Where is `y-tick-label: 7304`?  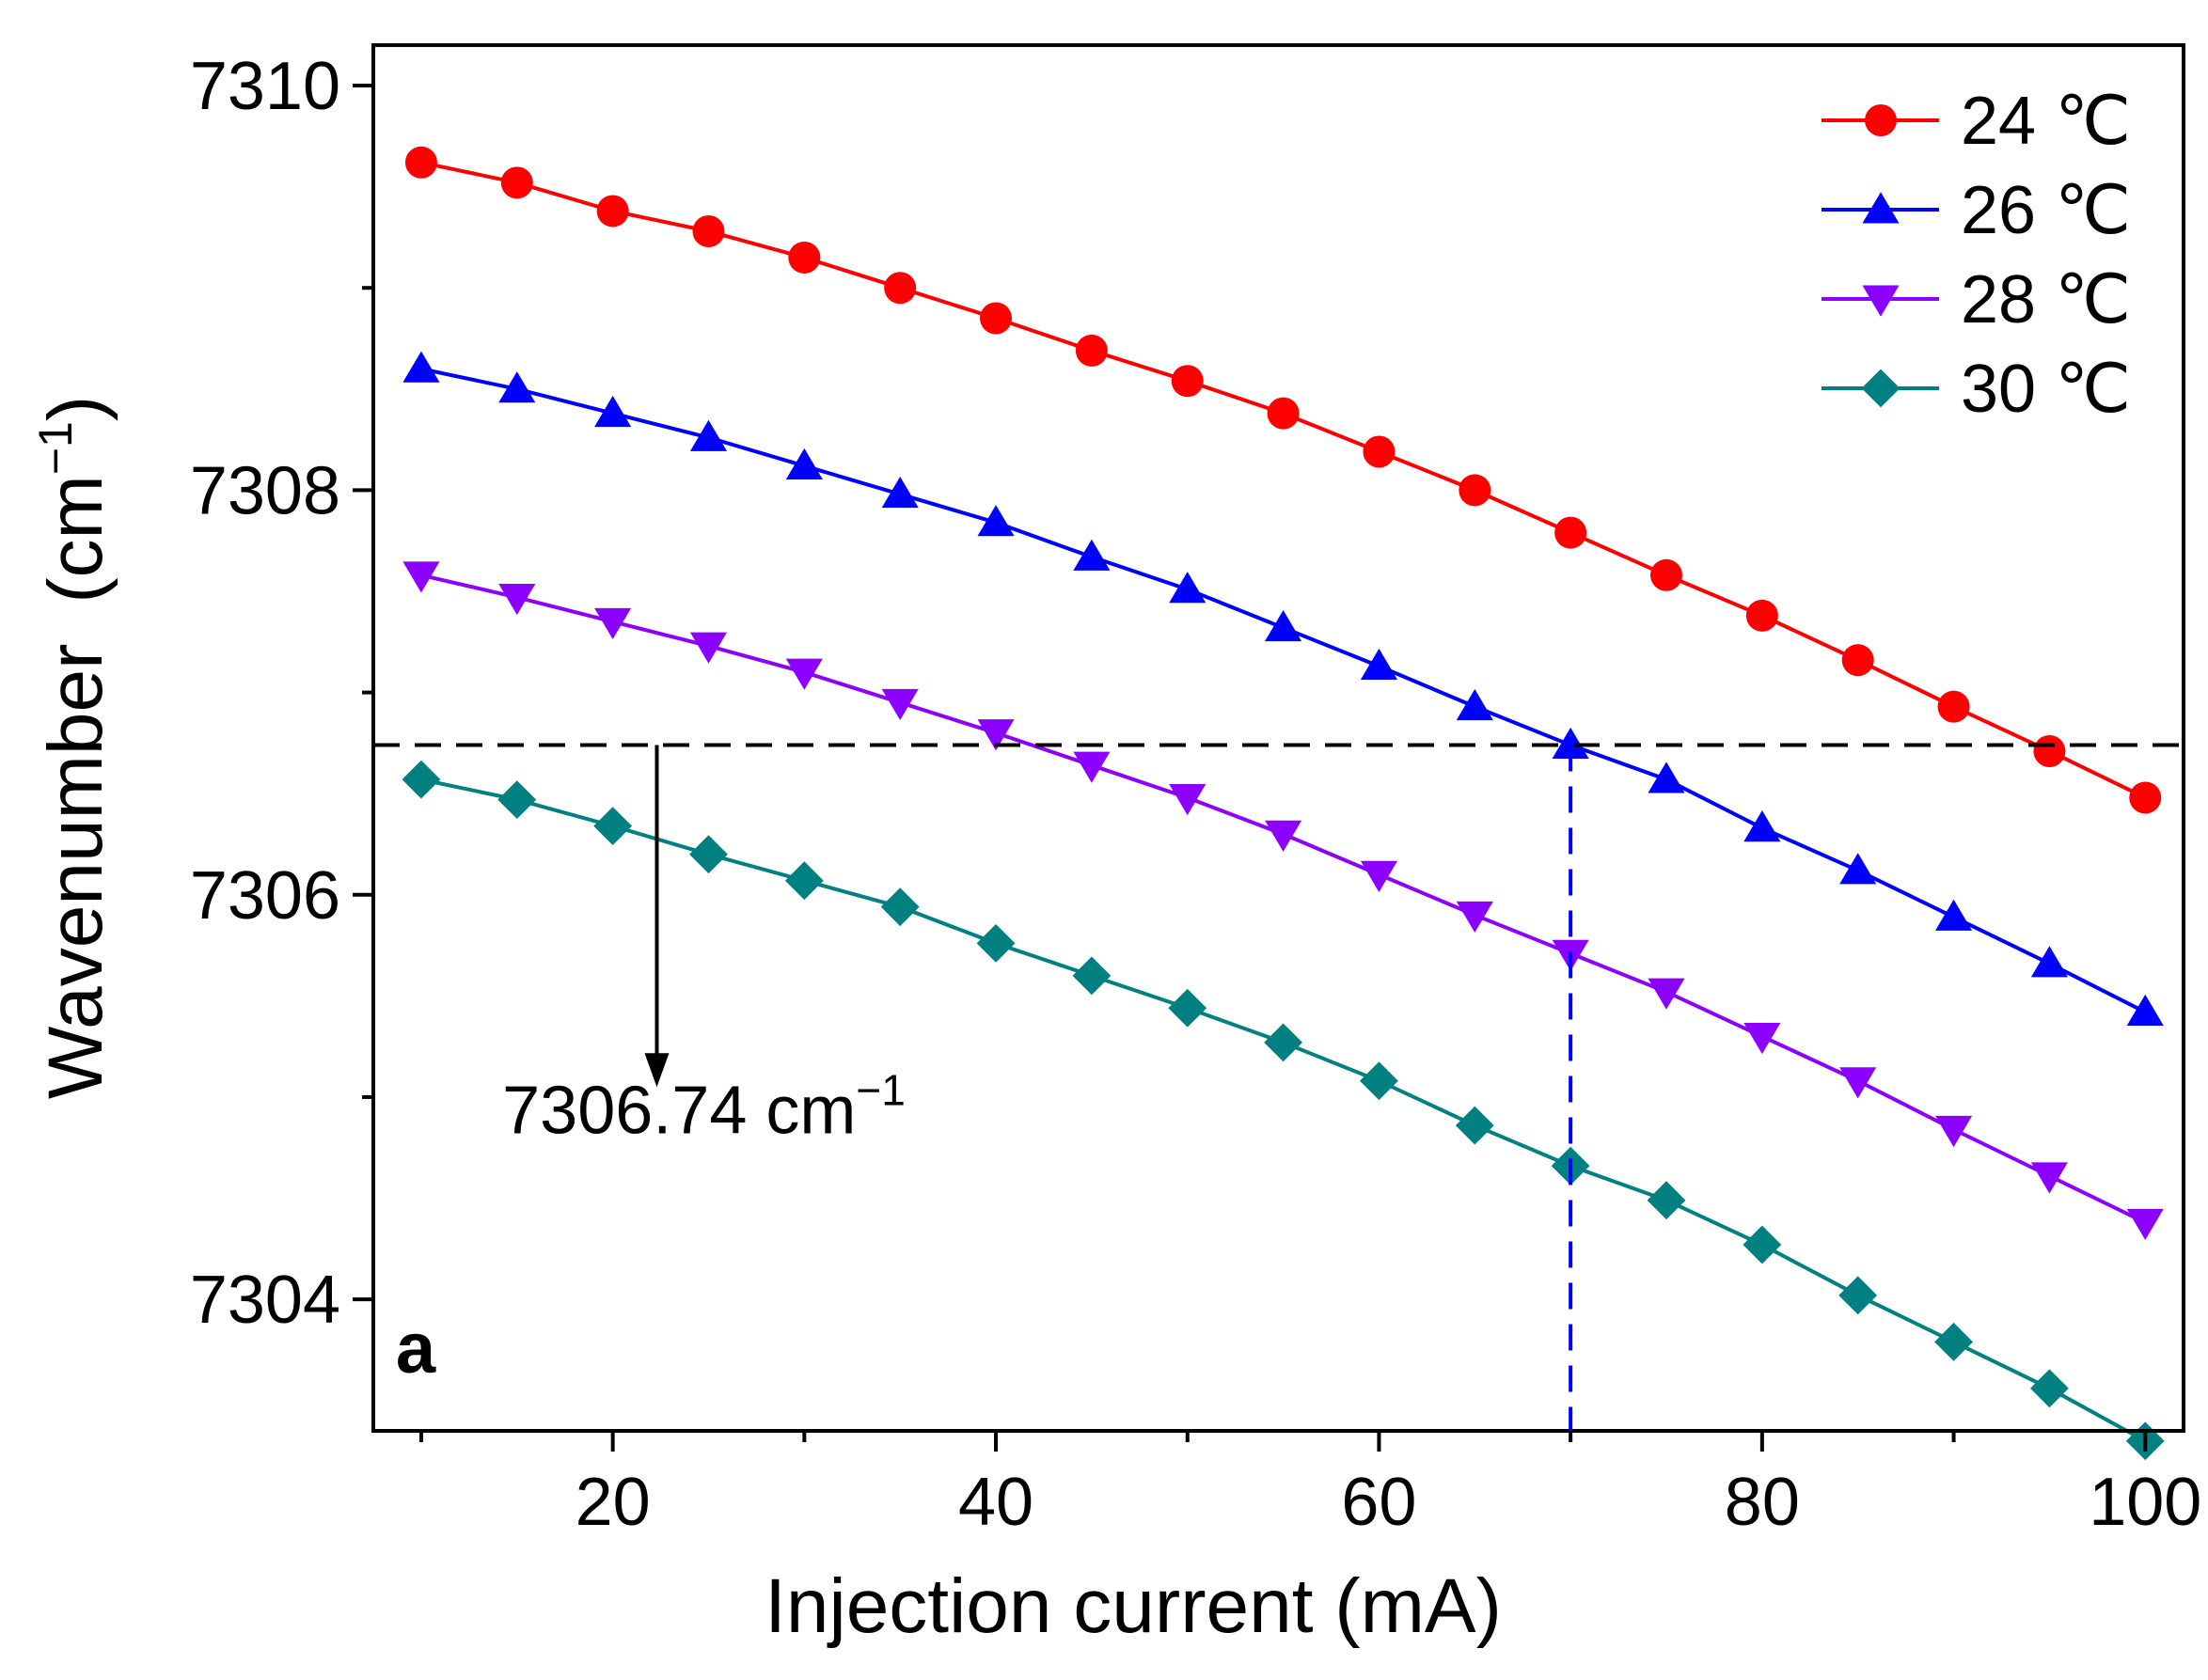
y-tick-label: 7304 is located at coordinates (265, 1300).